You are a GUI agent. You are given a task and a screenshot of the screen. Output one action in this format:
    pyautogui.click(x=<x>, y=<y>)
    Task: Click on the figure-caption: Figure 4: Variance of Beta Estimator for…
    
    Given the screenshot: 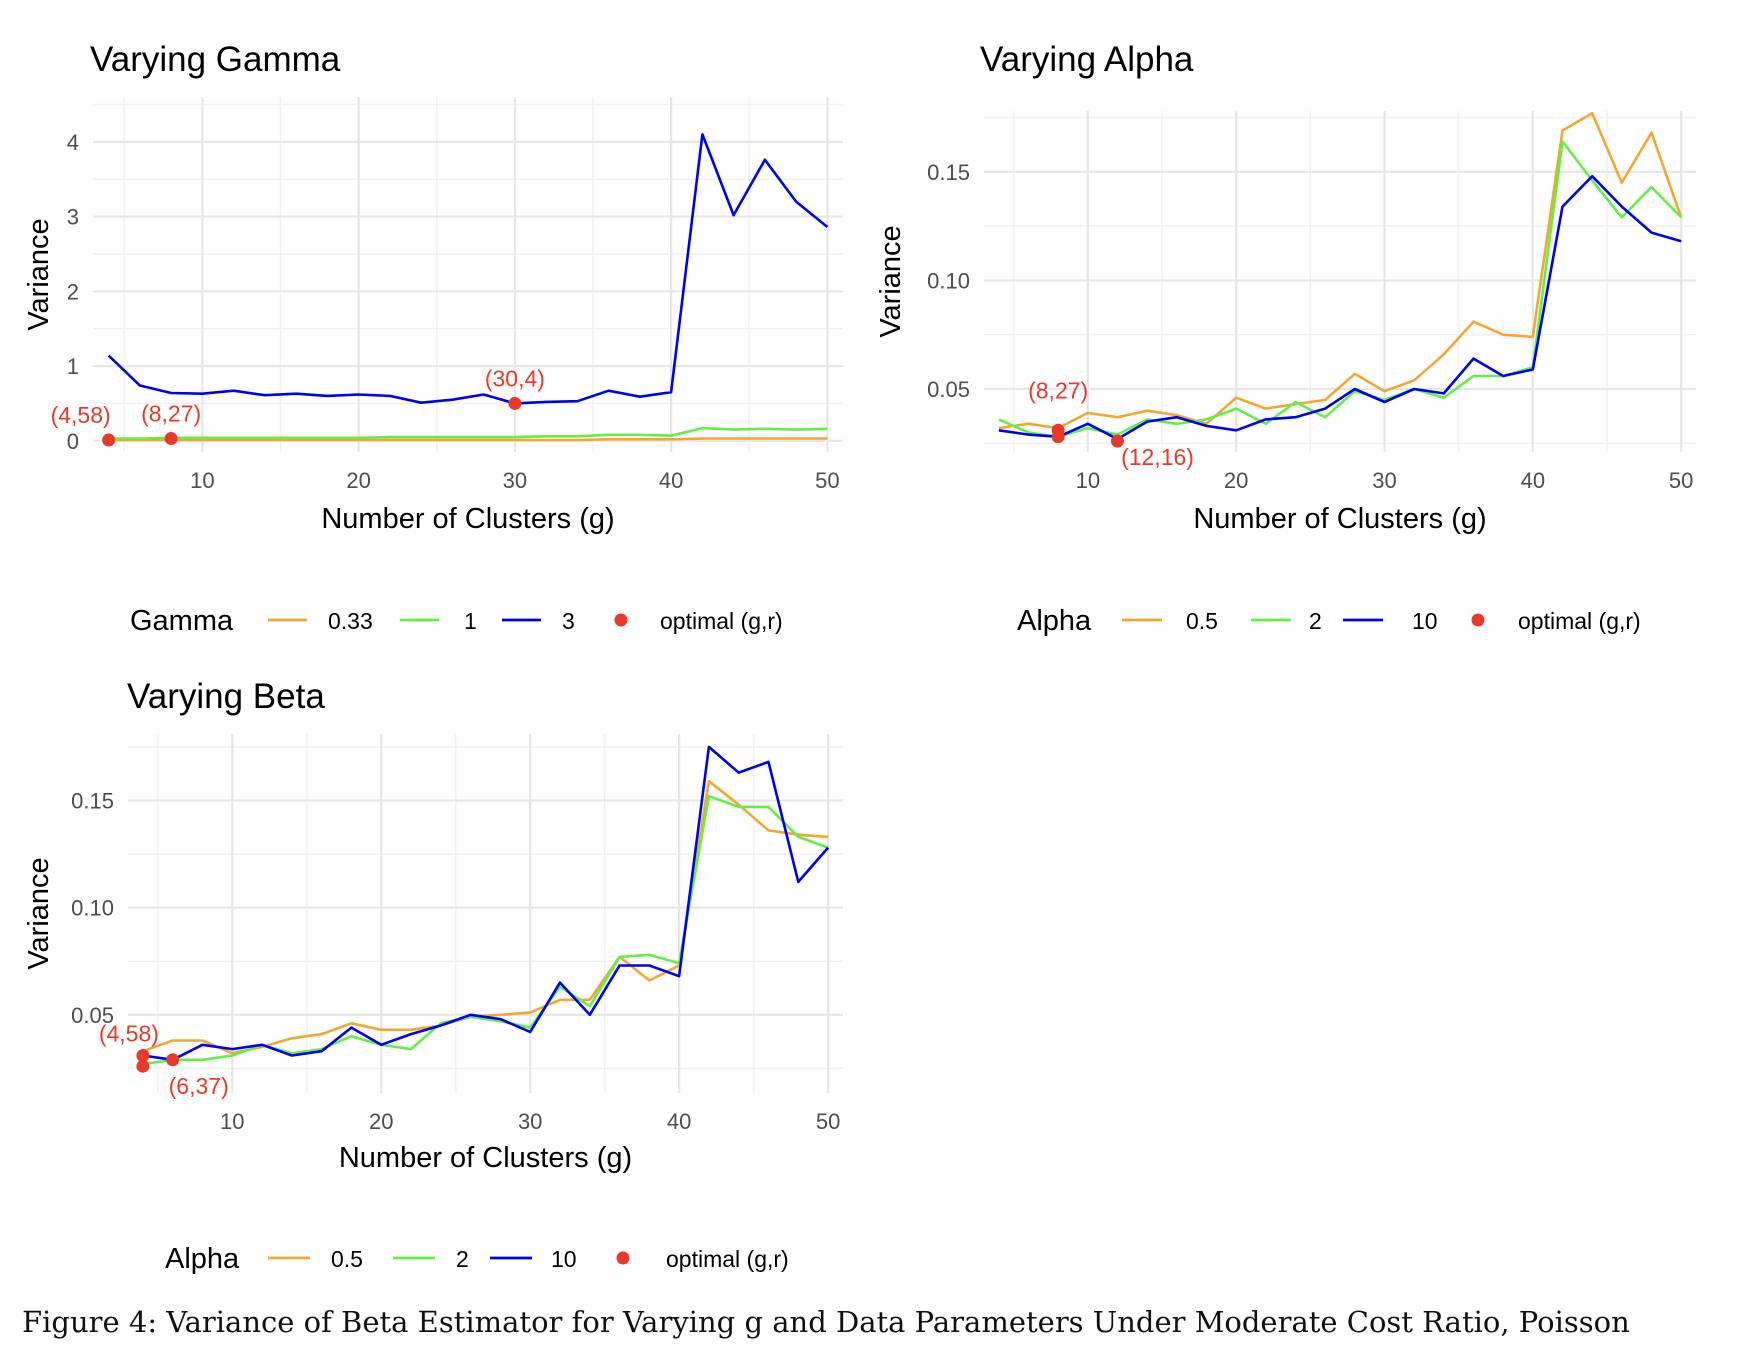 What is the action you would take?
    pyautogui.click(x=826, y=1322)
    